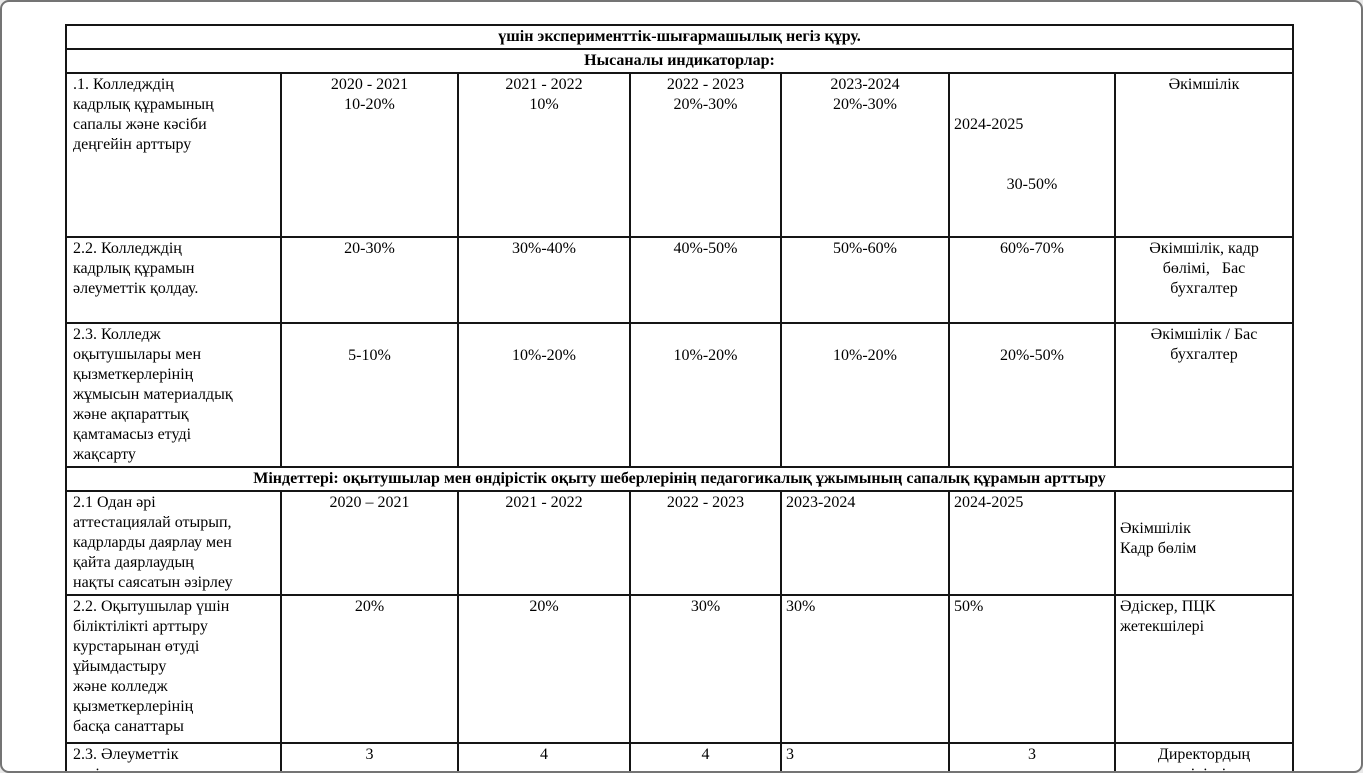 This screenshot has height=773, width=1363. What do you see at coordinates (544, 756) in the screenshot?
I see `cell-value-r6c2: 4` at bounding box center [544, 756].